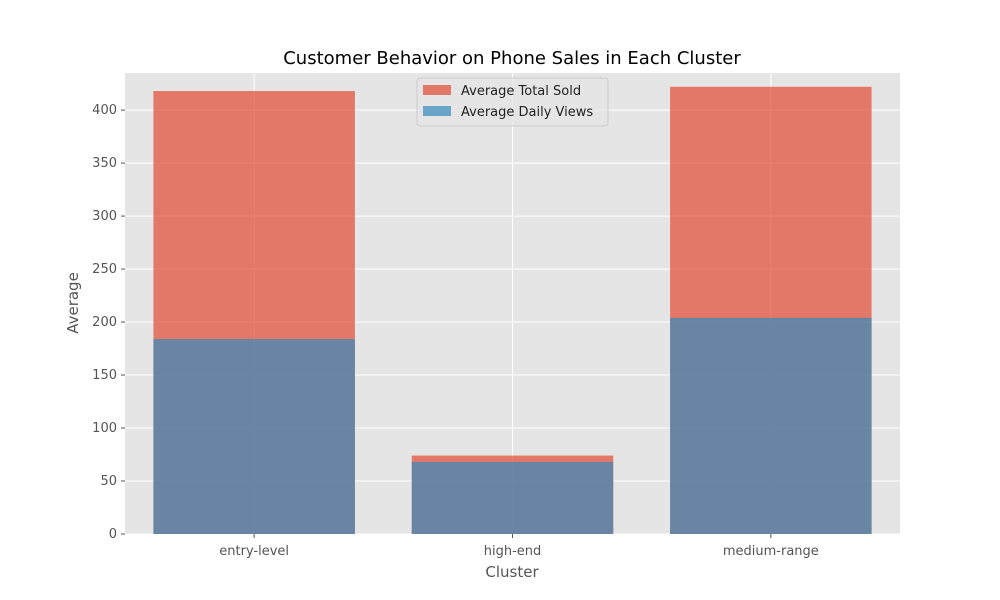 This screenshot has height=600, width=1000. What do you see at coordinates (254, 551) in the screenshot?
I see `x-tick-label: entry-level` at bounding box center [254, 551].